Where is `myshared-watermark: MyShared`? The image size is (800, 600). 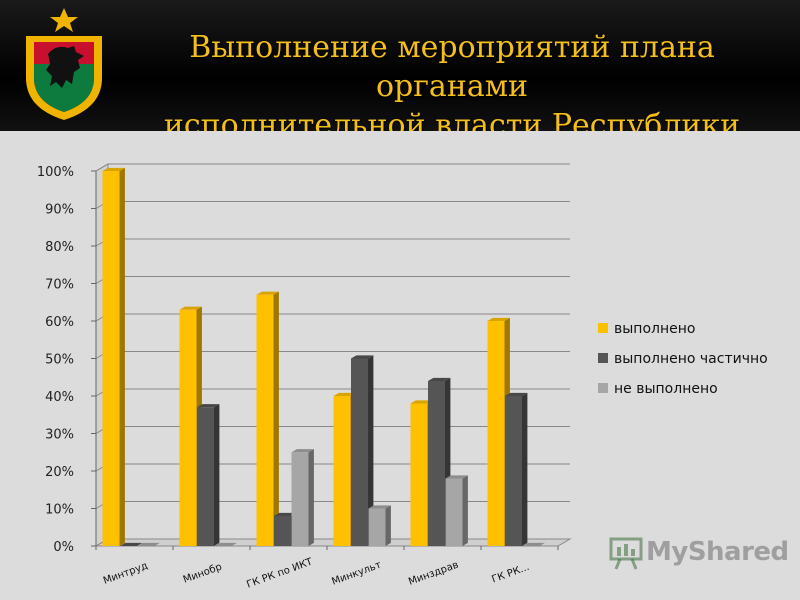 myshared-watermark: MyShared is located at coordinates (697, 553).